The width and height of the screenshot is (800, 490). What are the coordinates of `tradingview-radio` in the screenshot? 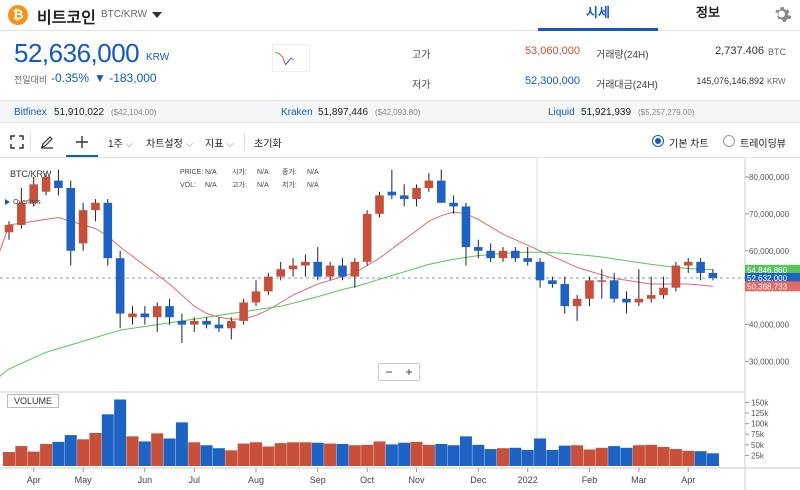 It's located at (729, 141).